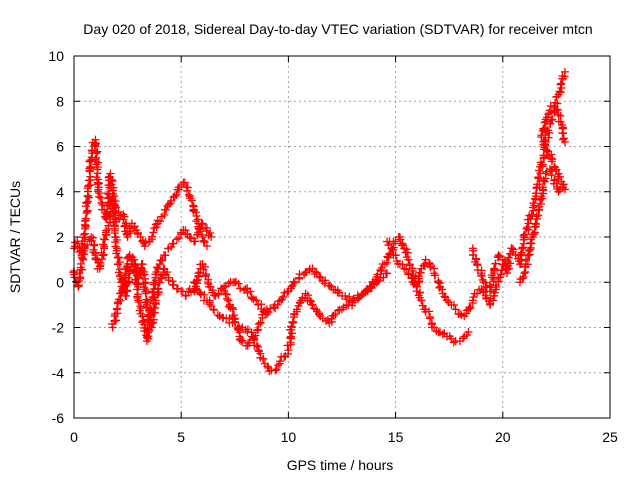 The image size is (640, 480). Describe the element at coordinates (58, 328) in the screenshot. I see `y-tick-label: -2` at that location.